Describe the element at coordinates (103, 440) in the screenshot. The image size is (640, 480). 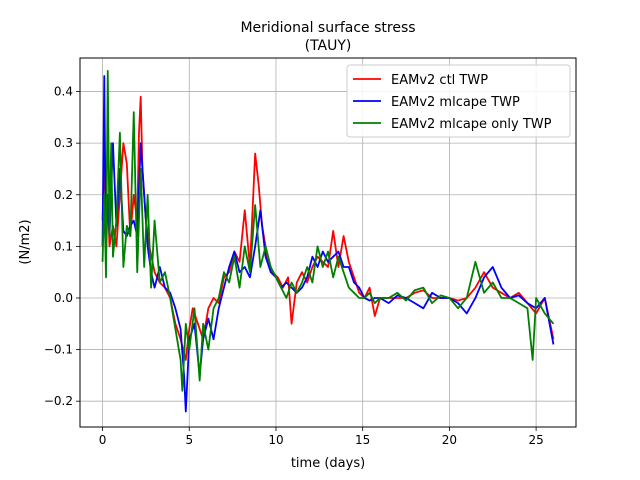
I see `x-tick-label: 0` at that location.